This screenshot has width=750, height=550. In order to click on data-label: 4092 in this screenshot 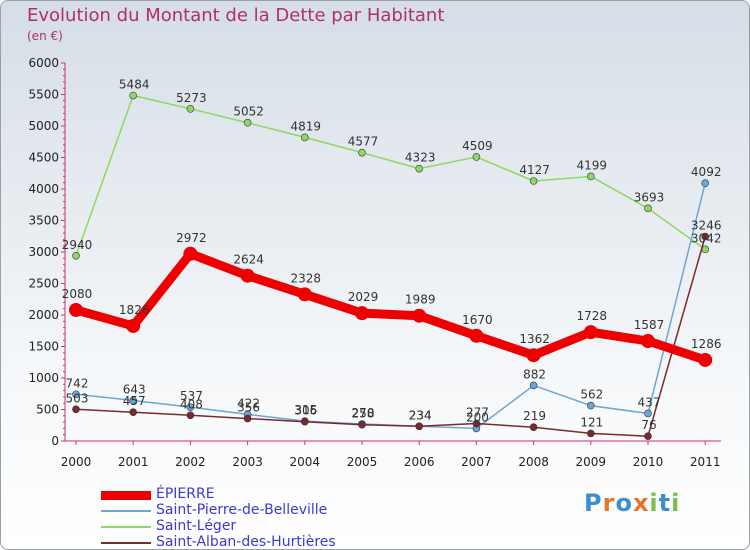, I will do `click(706, 172)`.